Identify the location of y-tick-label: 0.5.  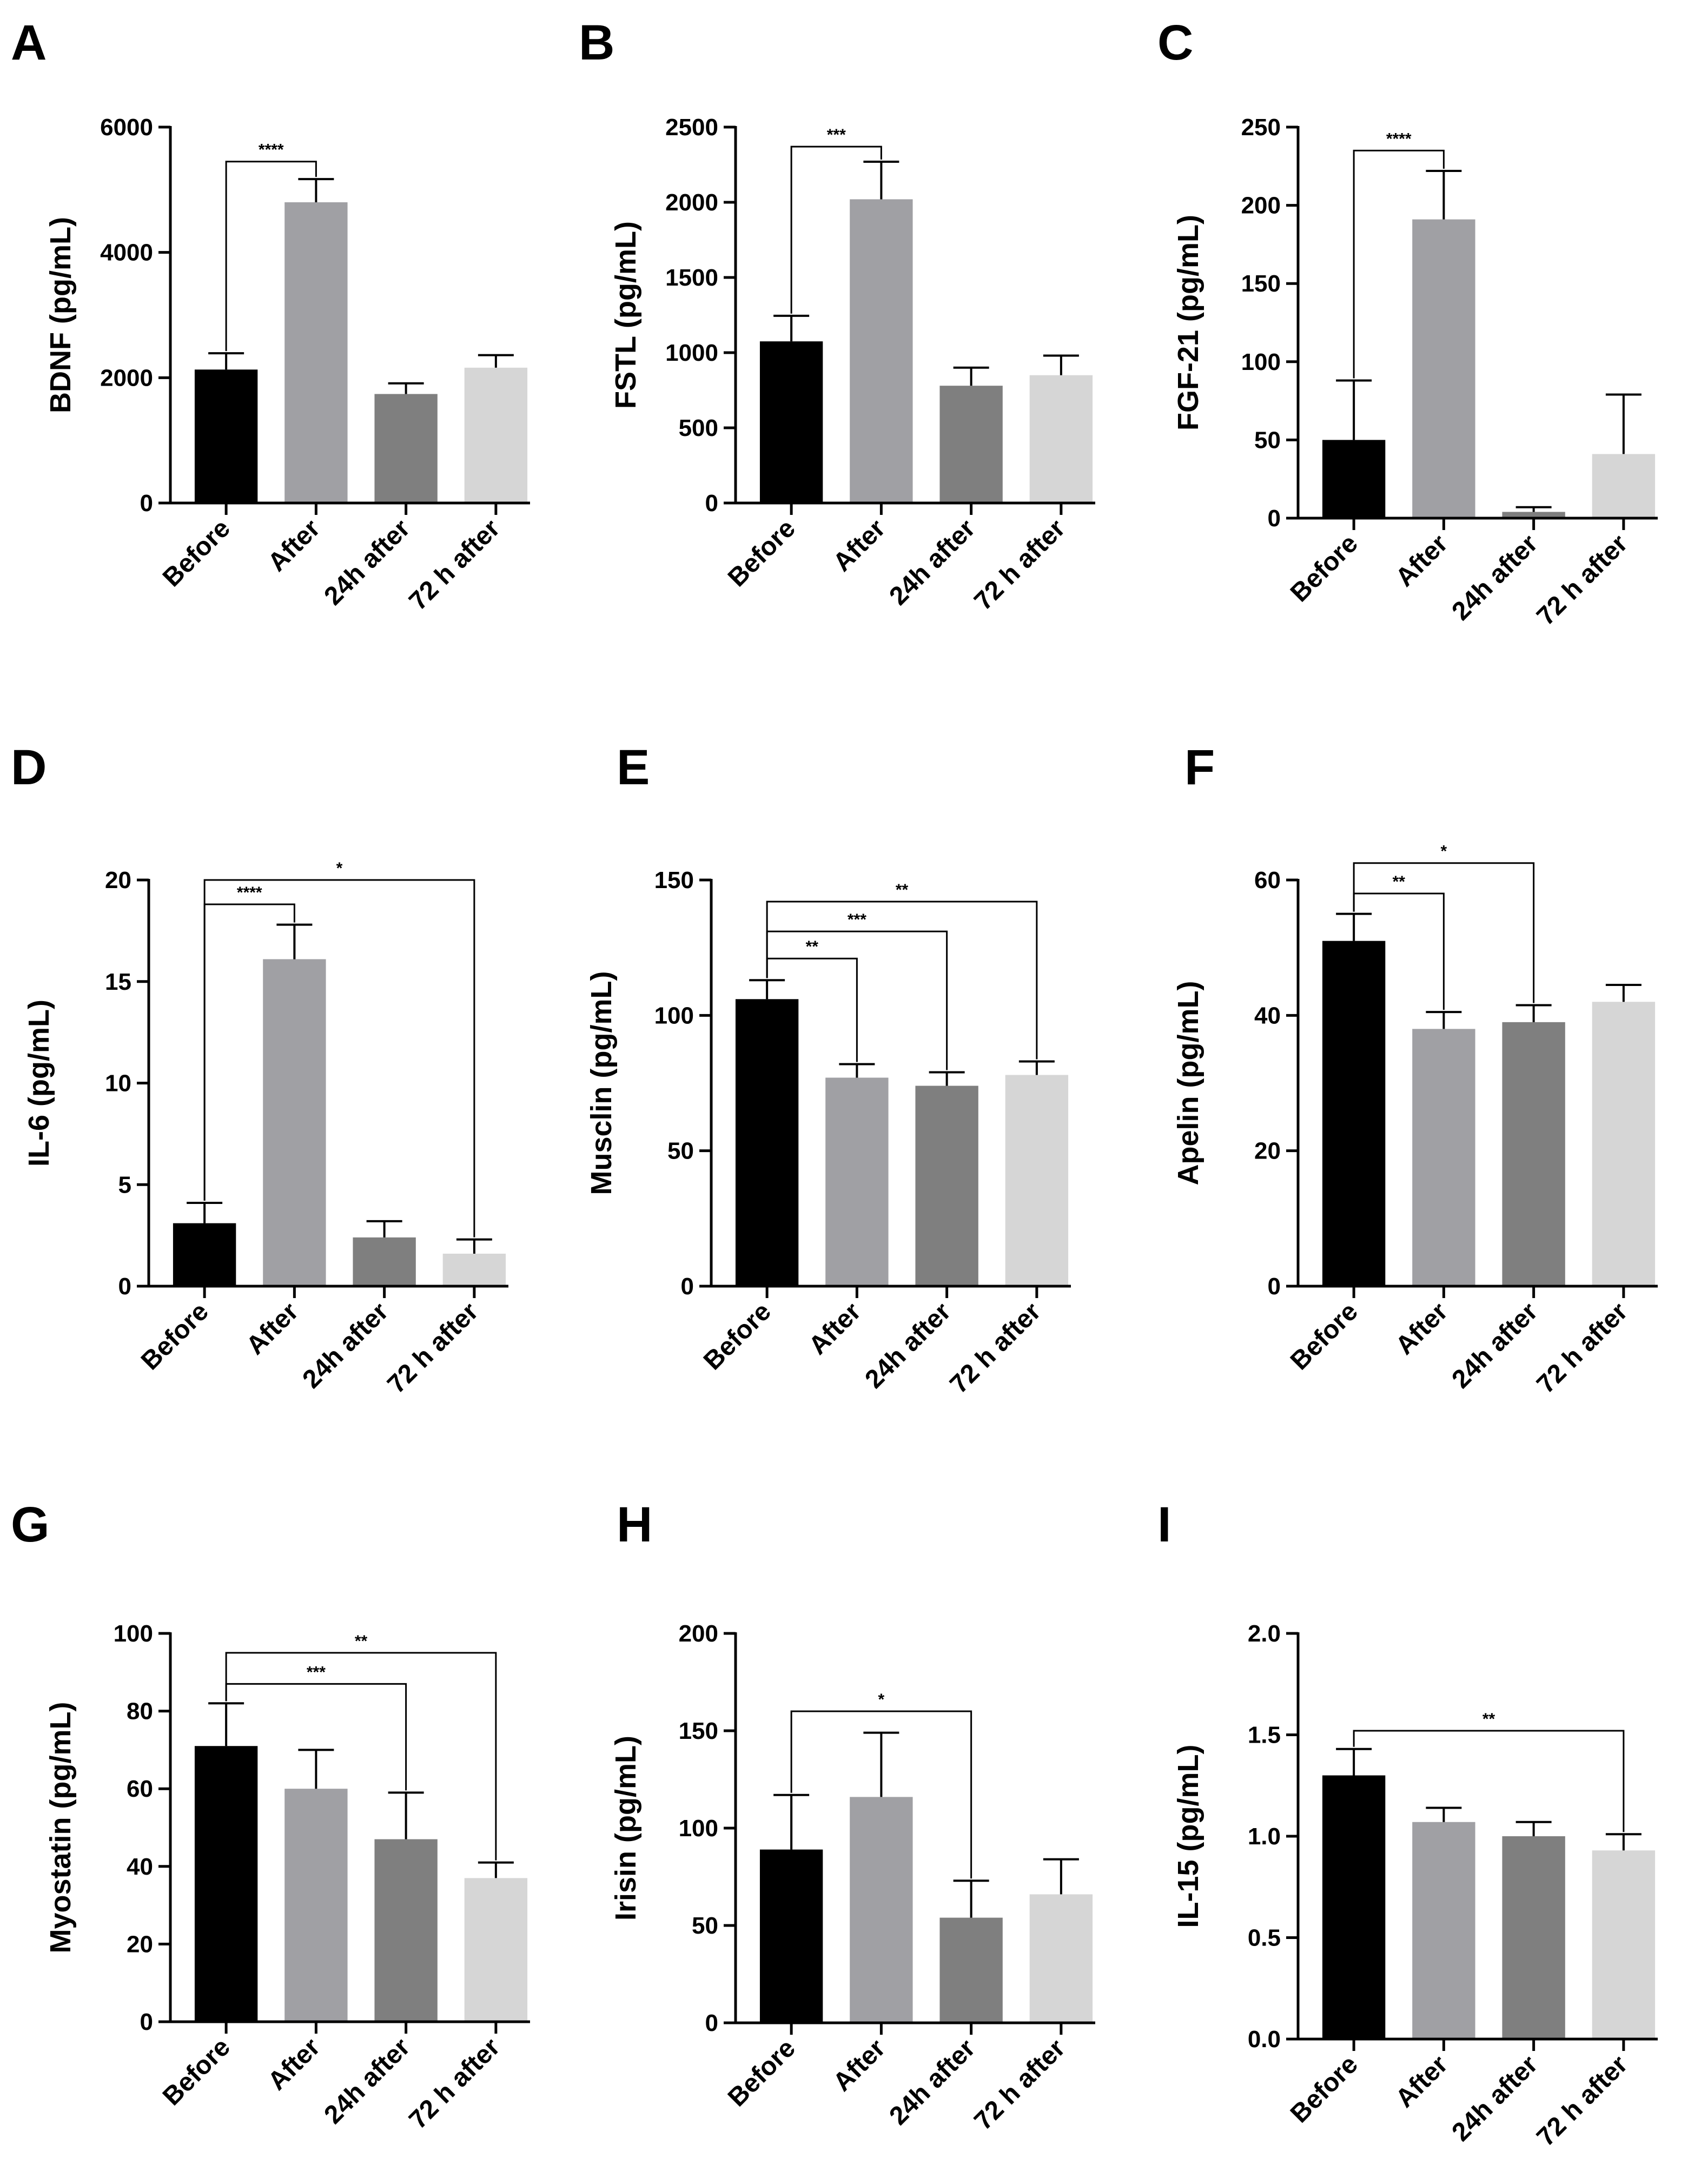
(1265, 1938).